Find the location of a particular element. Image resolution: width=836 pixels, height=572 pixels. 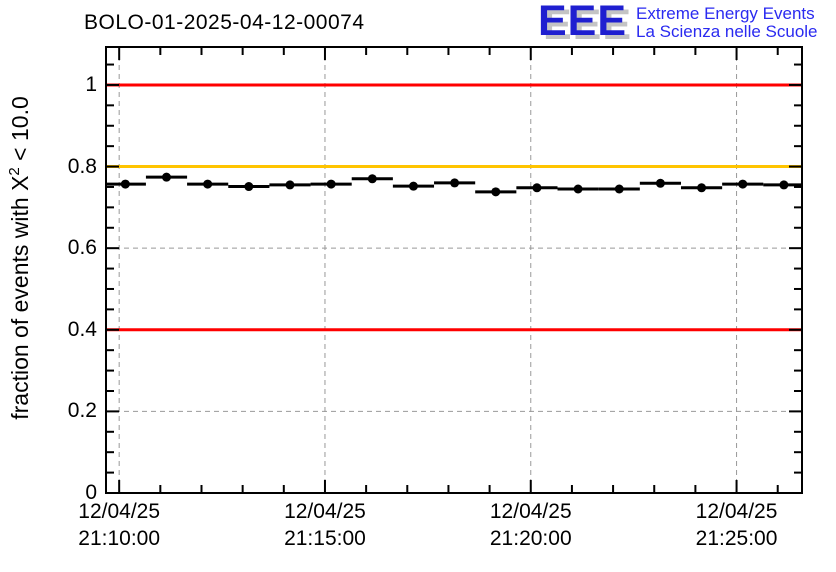

x-tick-time: 21:10:00 is located at coordinates (119, 538).